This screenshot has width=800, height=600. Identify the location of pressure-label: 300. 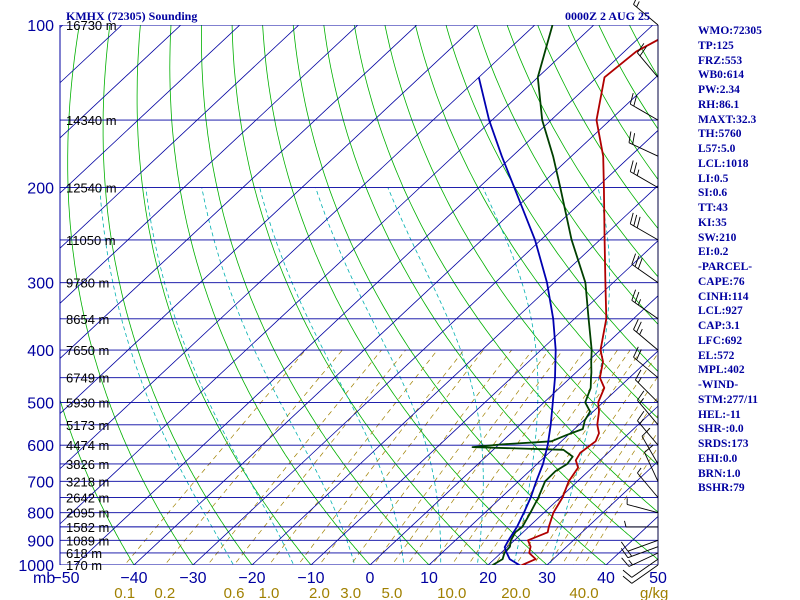
(40, 284).